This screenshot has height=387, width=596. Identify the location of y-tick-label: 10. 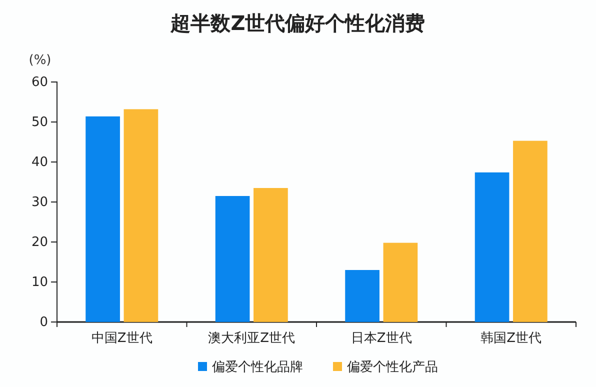
(39, 282).